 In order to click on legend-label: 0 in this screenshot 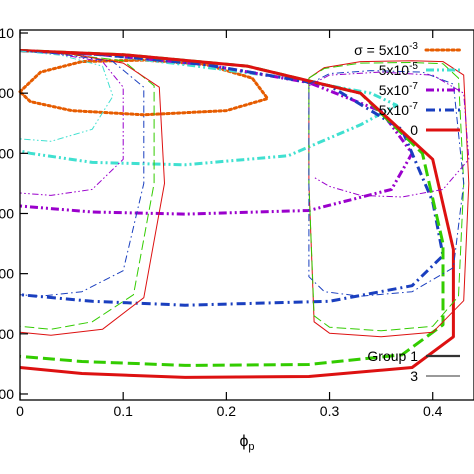, I will do `click(414, 130)`.